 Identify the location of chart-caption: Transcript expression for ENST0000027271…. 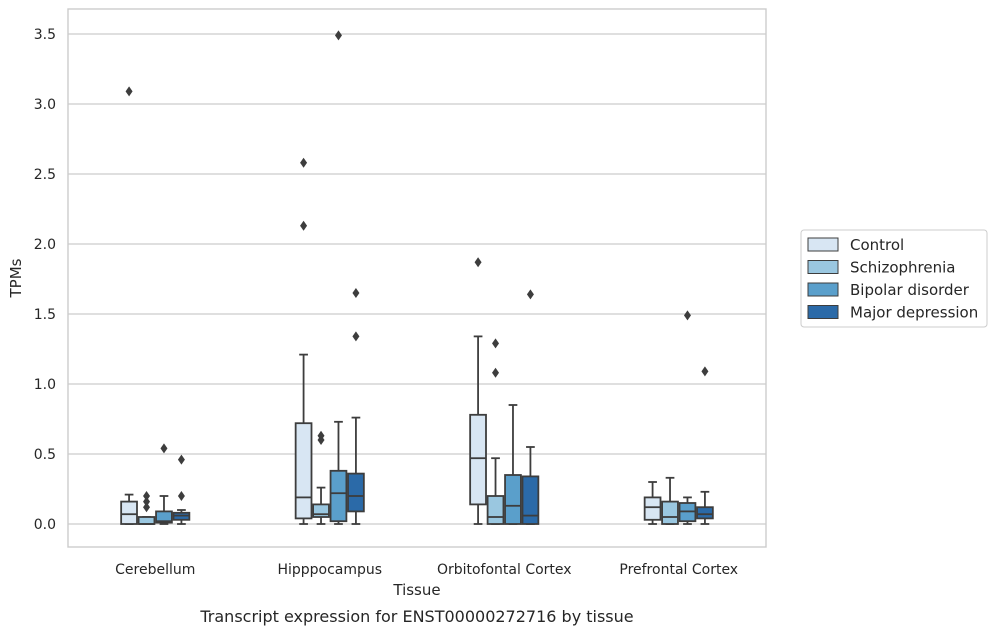
(416, 616).